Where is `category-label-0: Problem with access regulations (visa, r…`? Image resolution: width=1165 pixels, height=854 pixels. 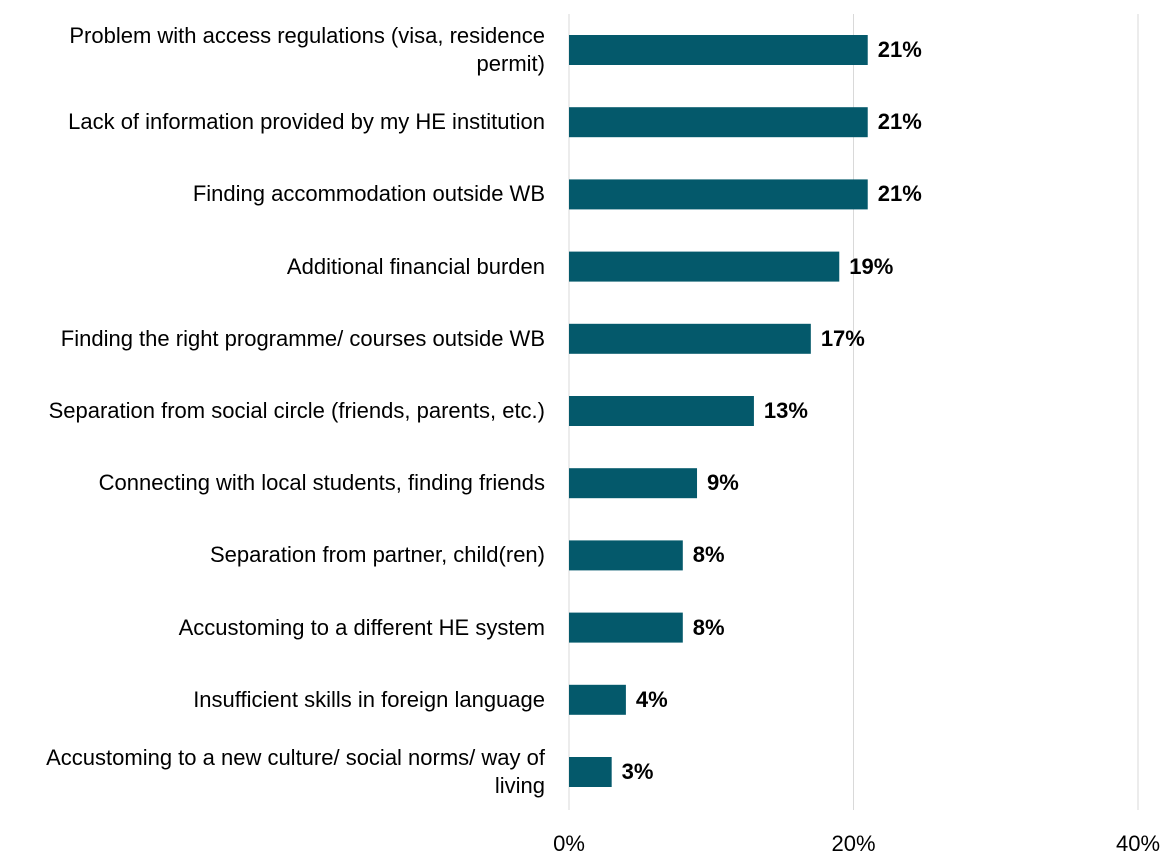
category-label-0: Problem with access regulations (visa, r… is located at coordinates (307, 49).